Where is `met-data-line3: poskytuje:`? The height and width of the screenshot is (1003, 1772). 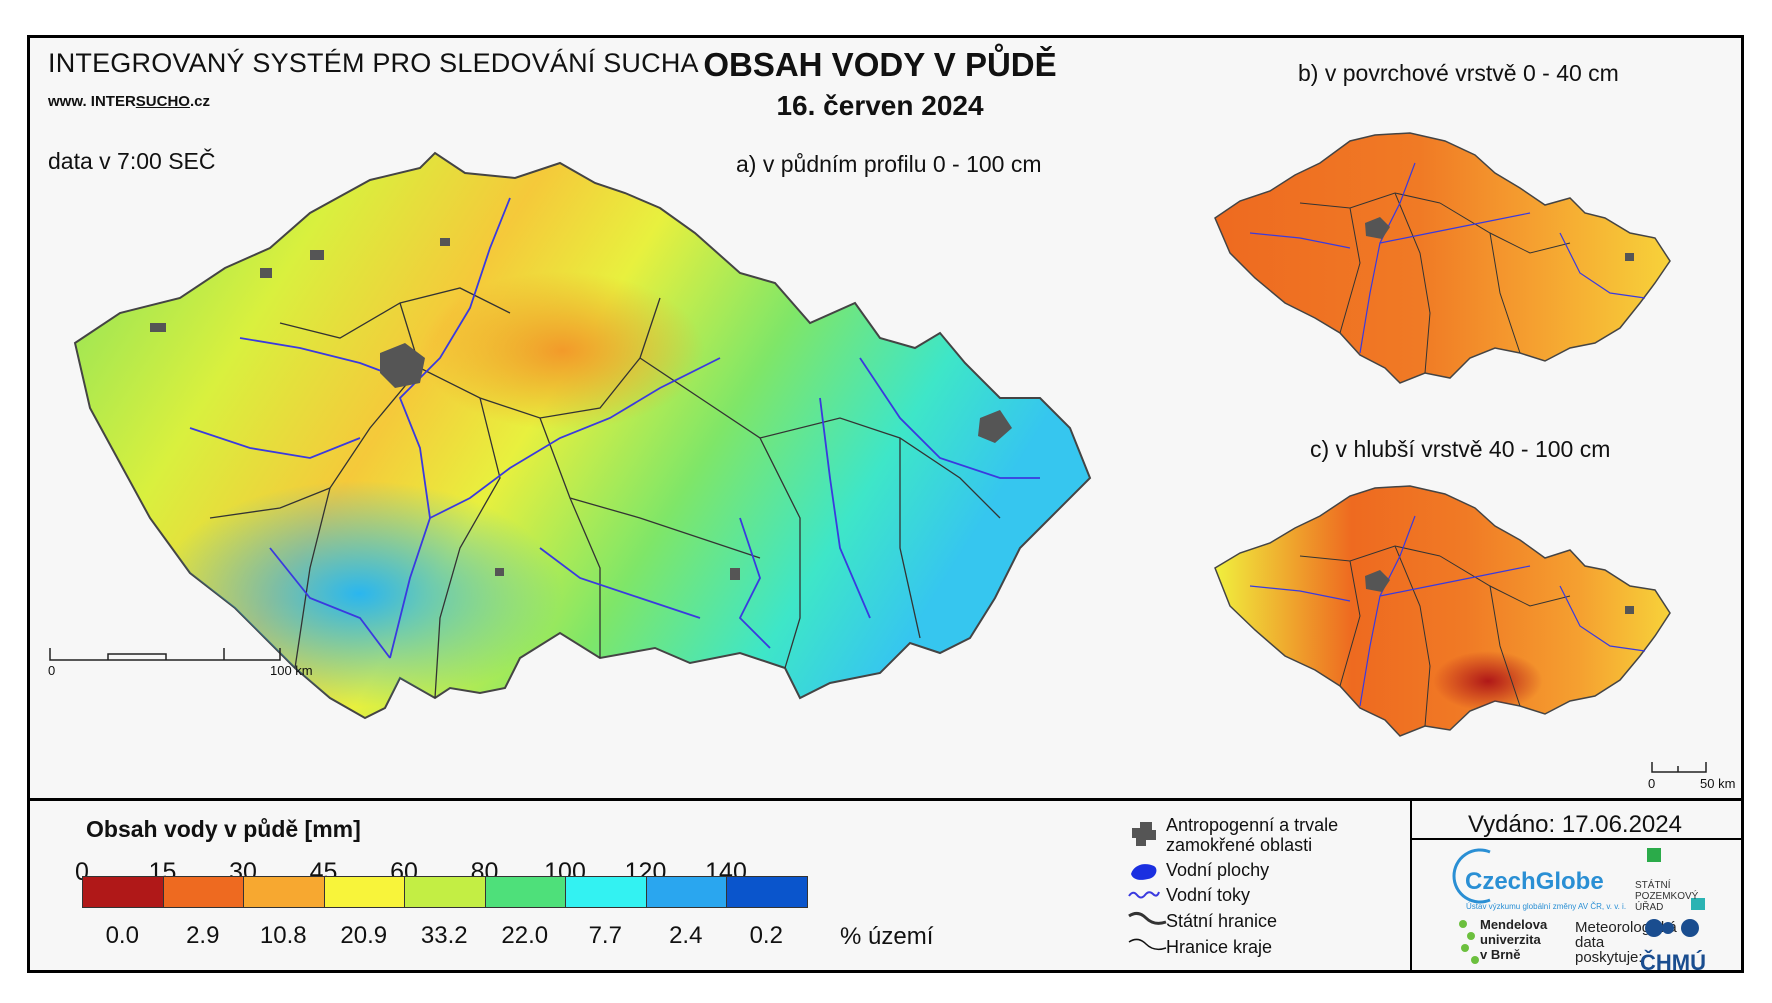
met-data-line3: poskytuje: is located at coordinates (1609, 957).